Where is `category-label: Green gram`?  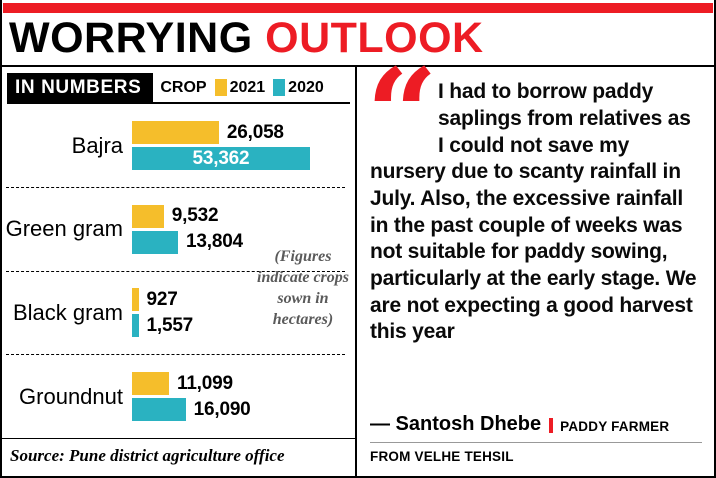 category-label: Green gram is located at coordinates (64, 229).